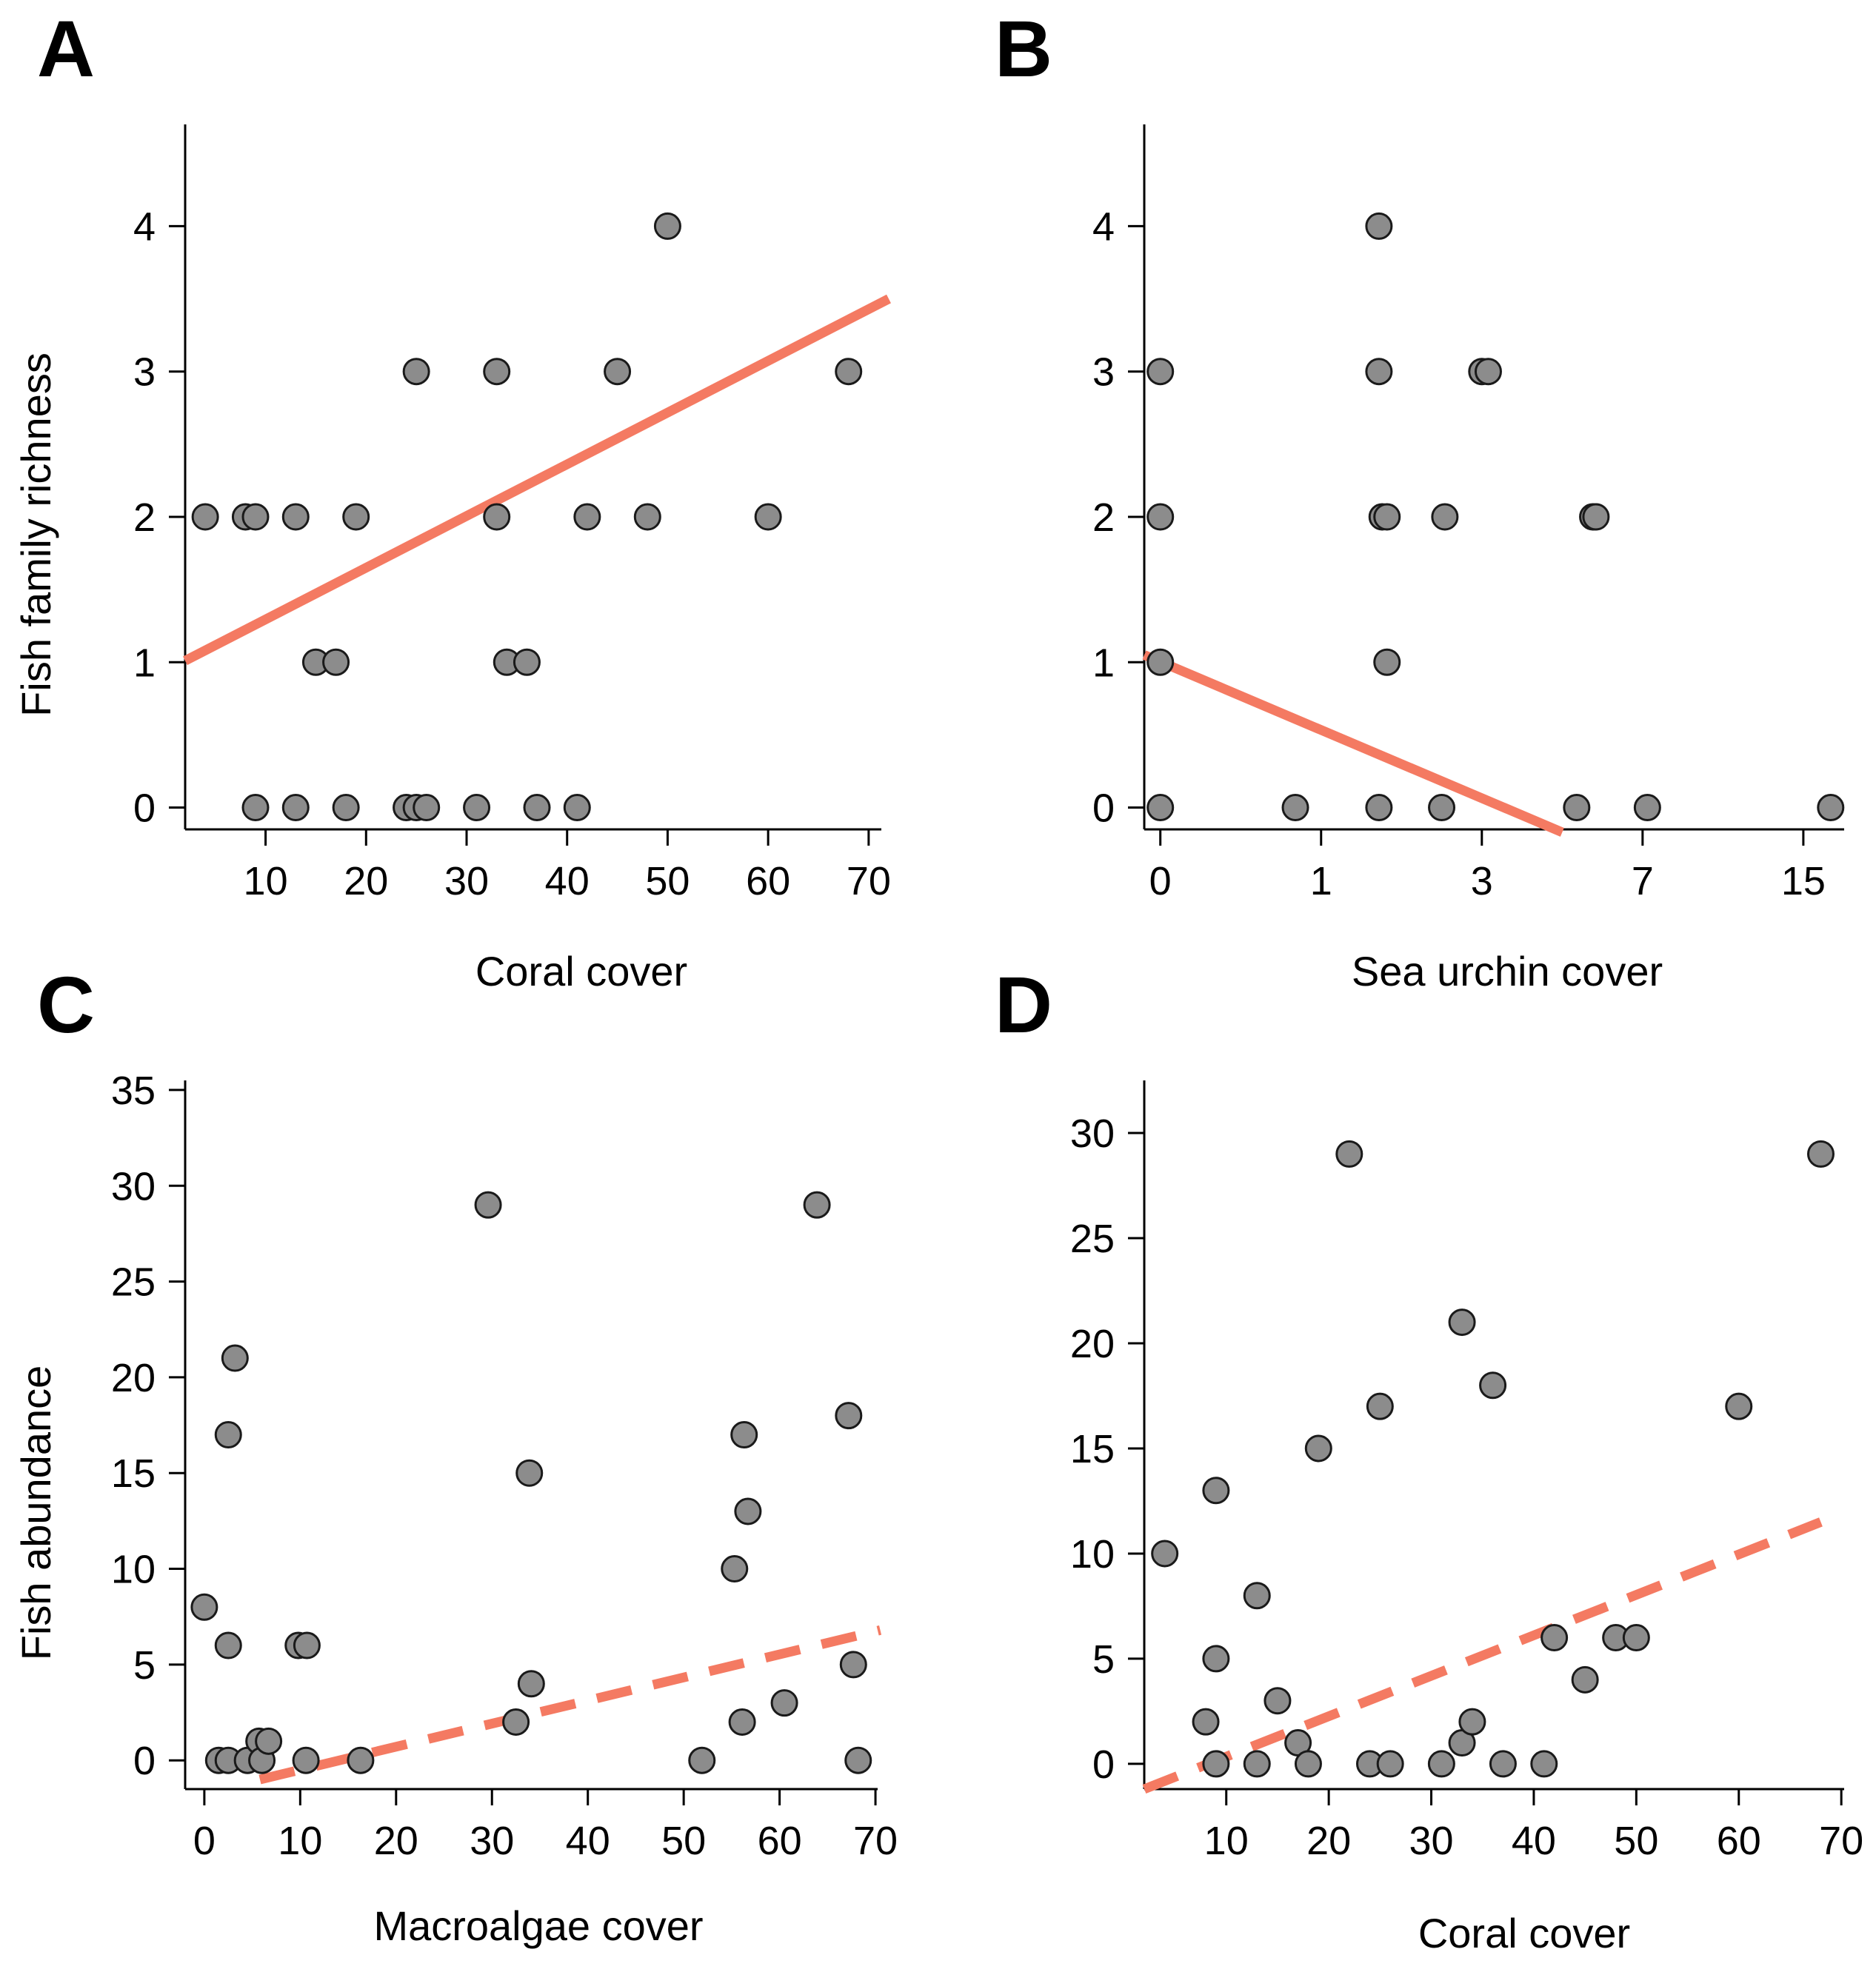 This screenshot has width=1876, height=1972. Describe the element at coordinates (133, 1474) in the screenshot. I see `y-tick-label: 15` at that location.